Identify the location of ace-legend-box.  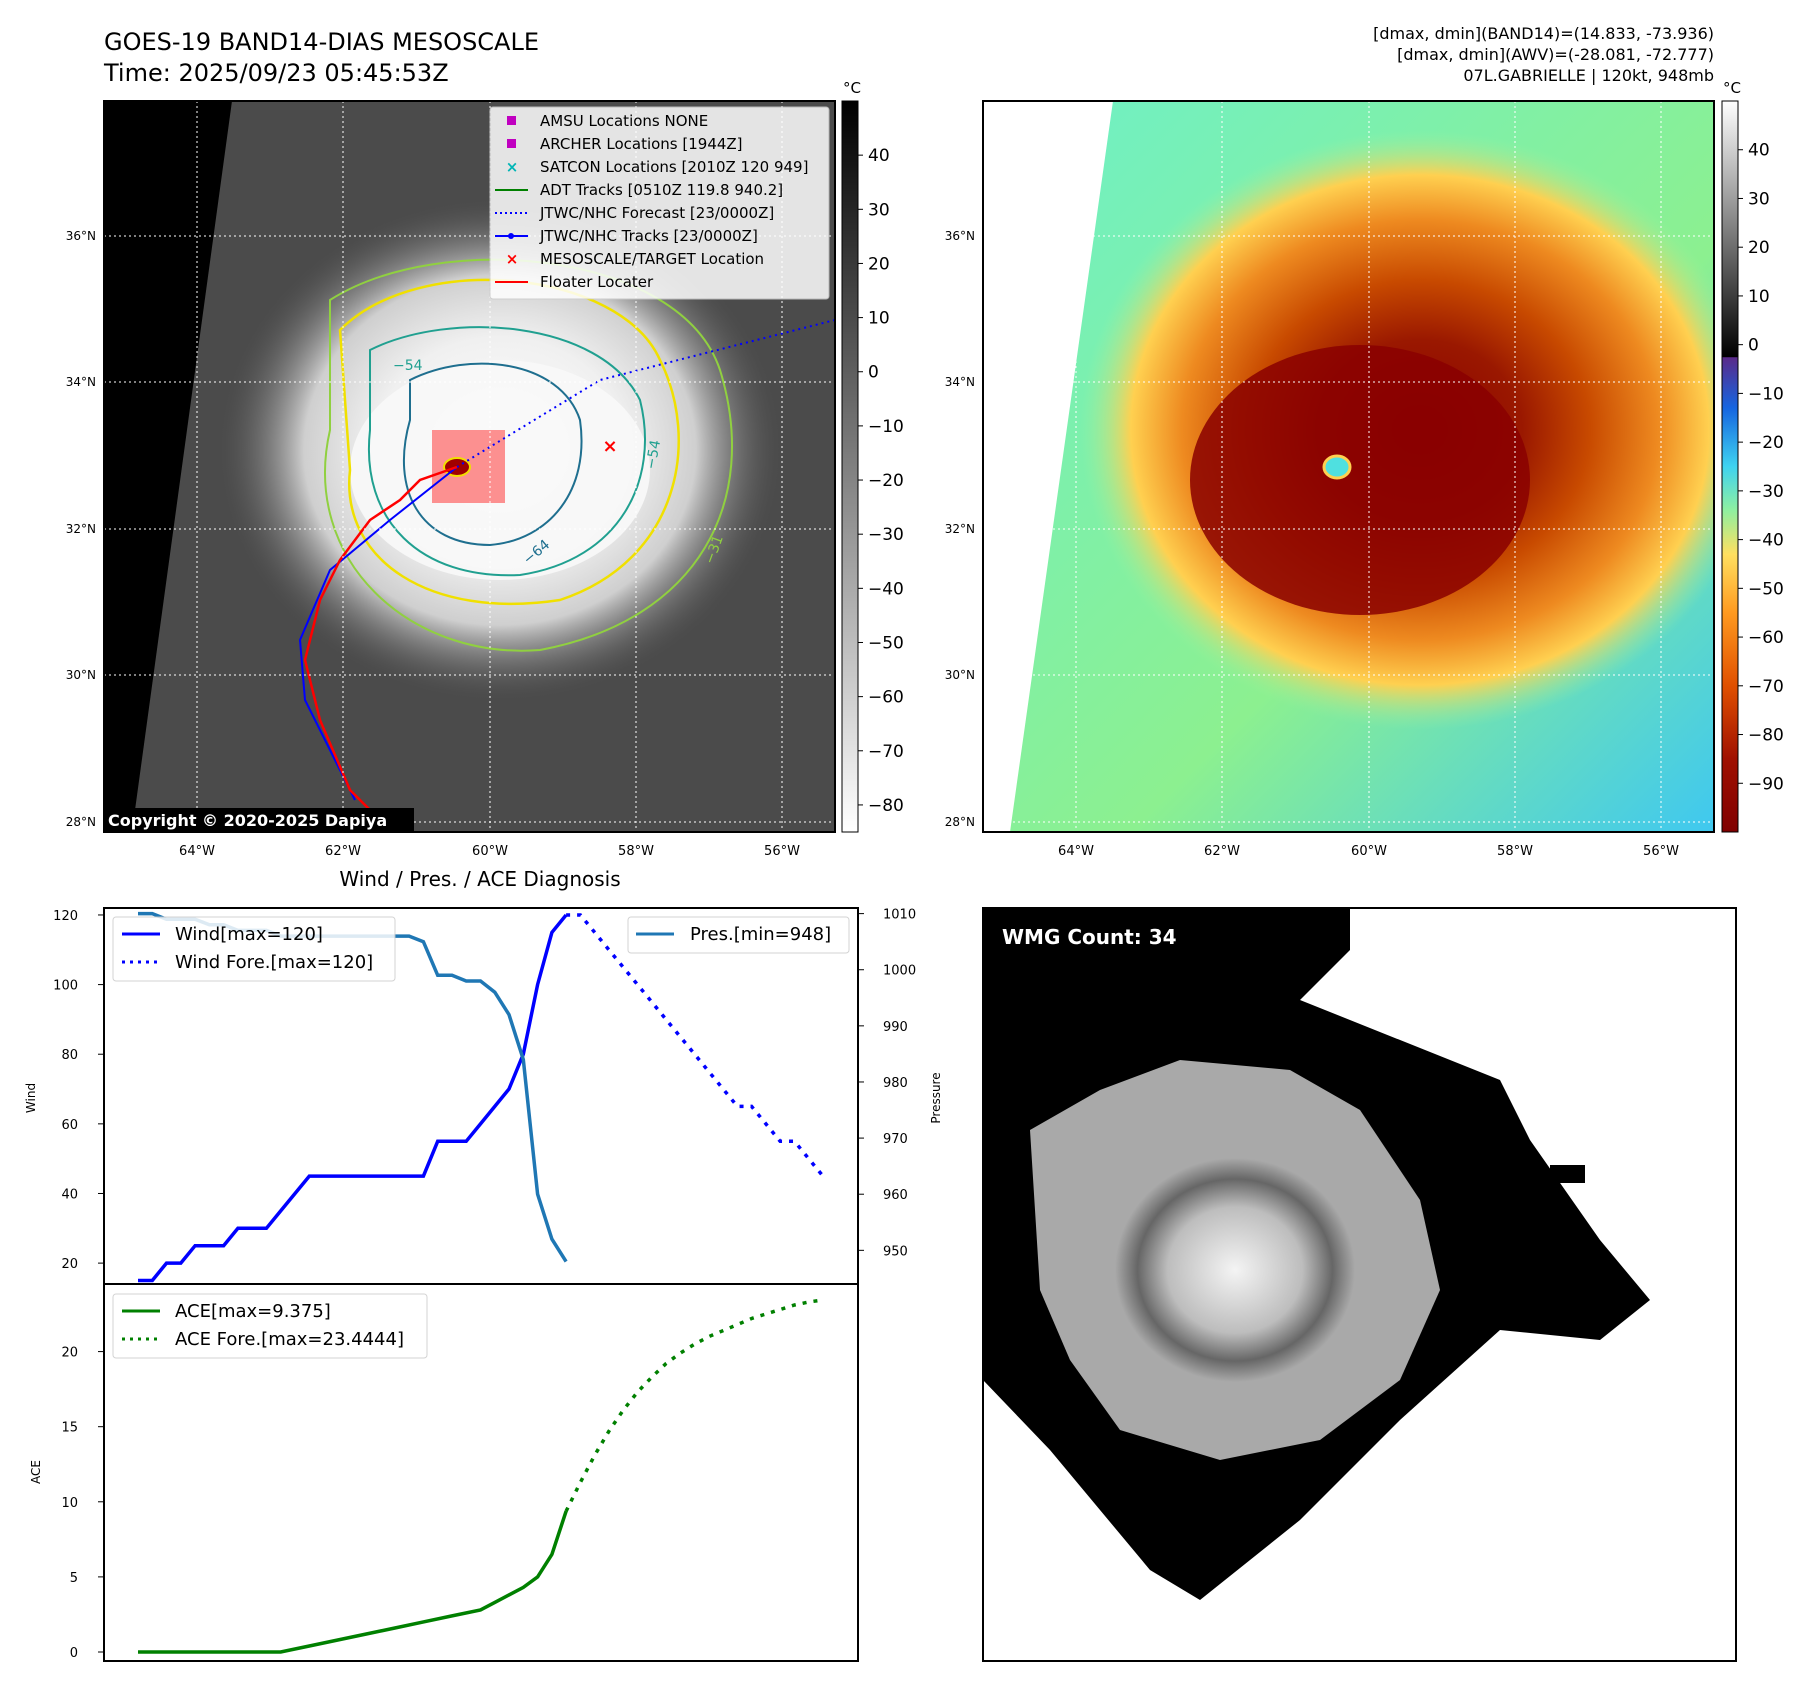
(270, 1326).